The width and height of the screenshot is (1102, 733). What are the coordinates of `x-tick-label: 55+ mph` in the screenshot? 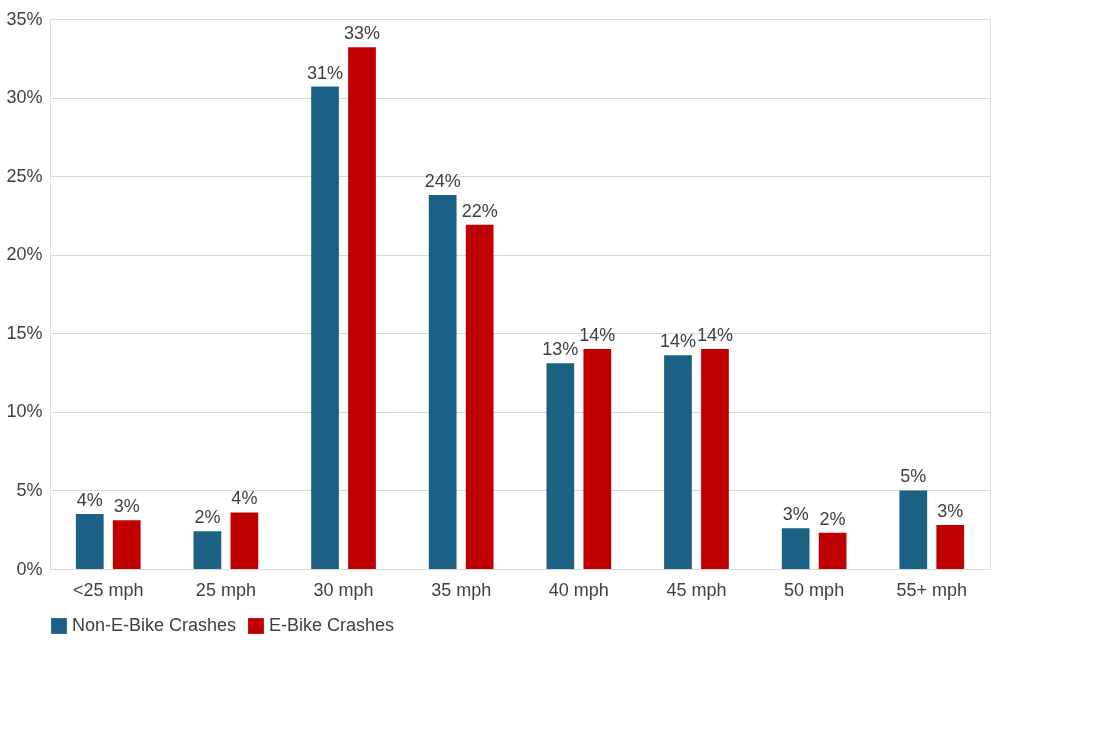 It's located at (932, 589).